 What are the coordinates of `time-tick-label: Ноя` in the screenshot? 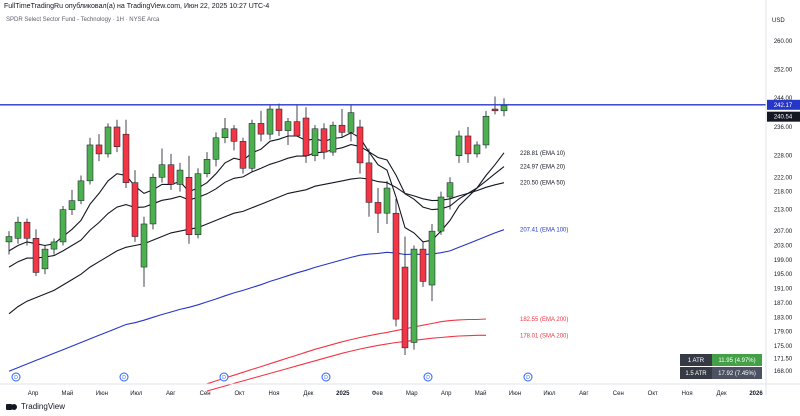 It's located at (687, 394).